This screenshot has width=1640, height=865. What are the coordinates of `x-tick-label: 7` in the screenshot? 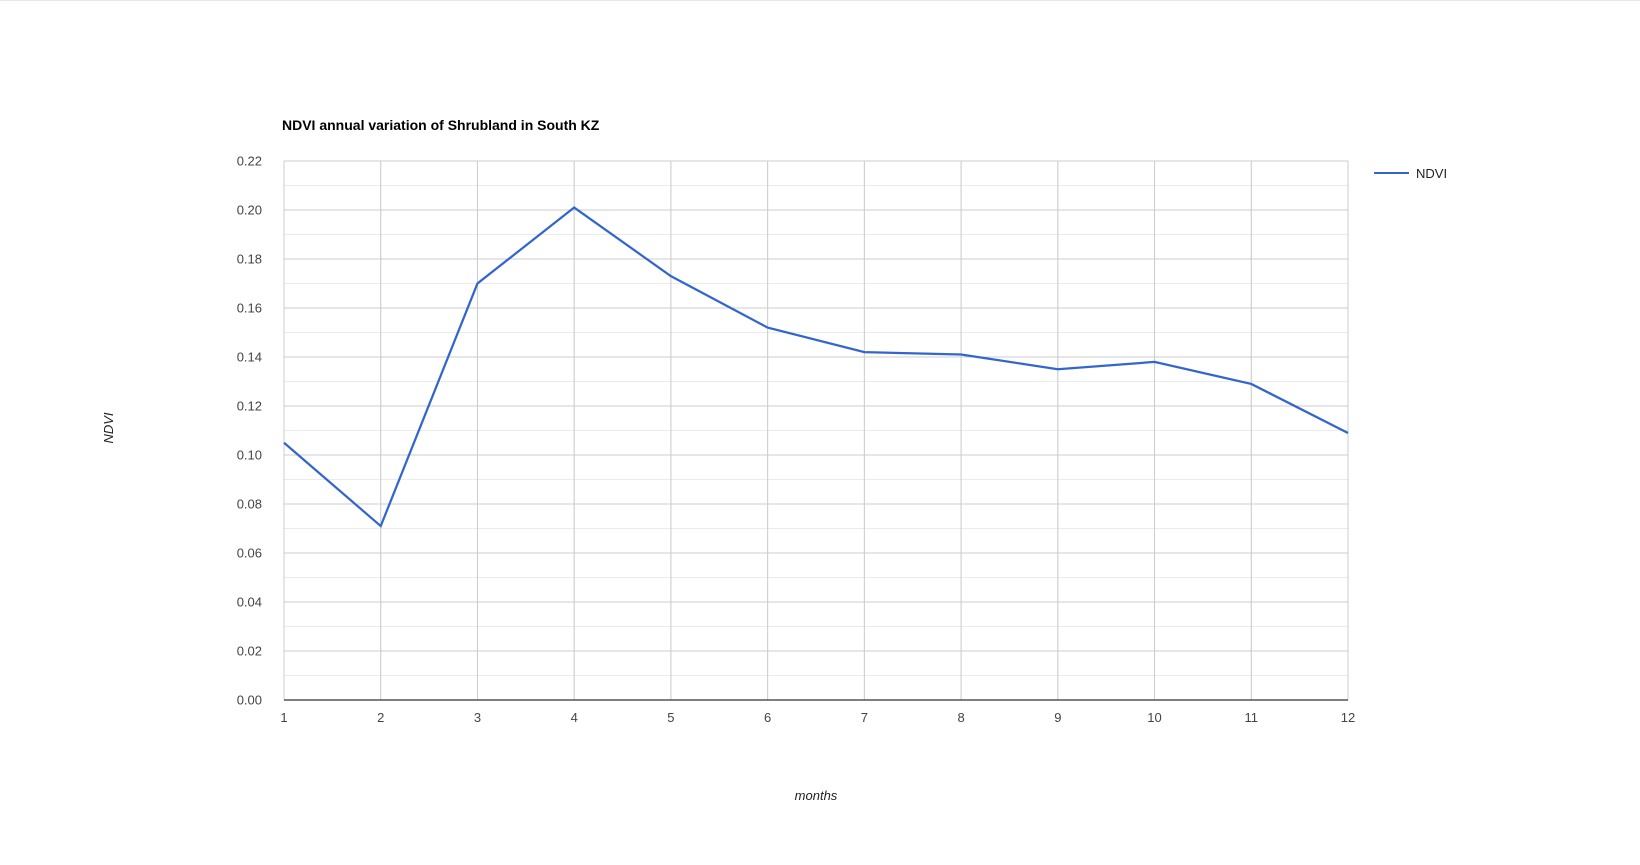 It's located at (864, 717).